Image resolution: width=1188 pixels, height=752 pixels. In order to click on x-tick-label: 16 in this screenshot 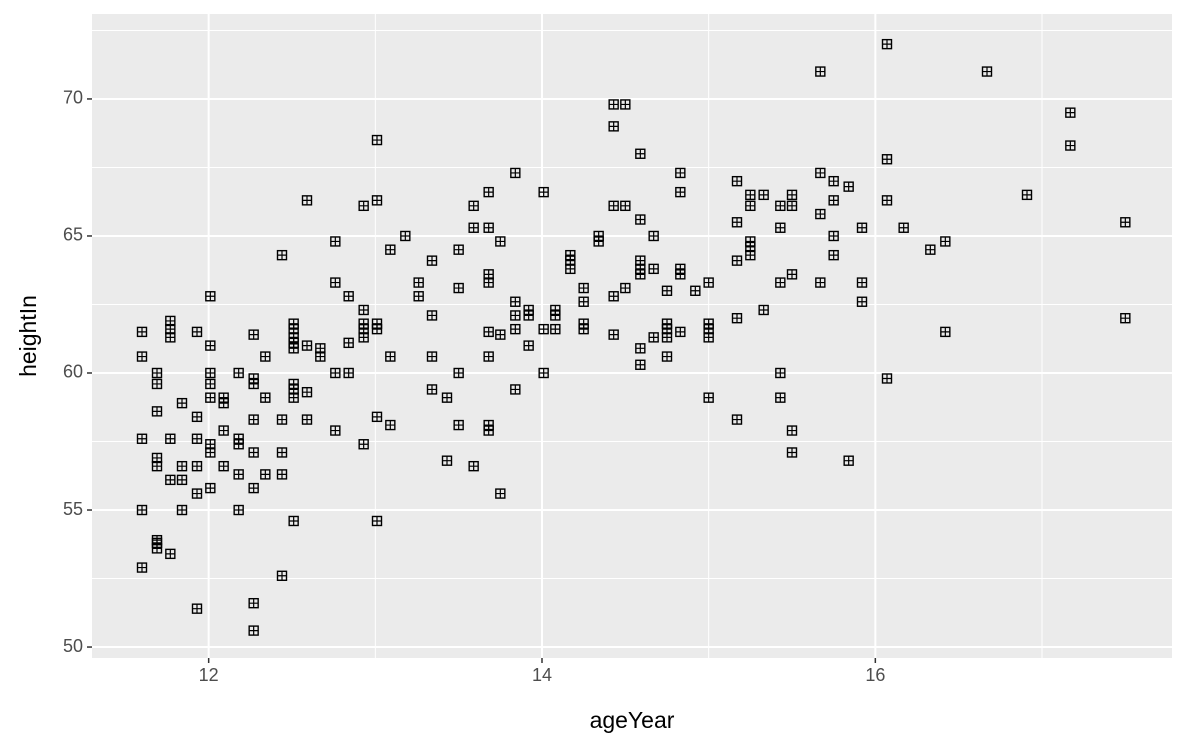, I will do `click(875, 675)`.